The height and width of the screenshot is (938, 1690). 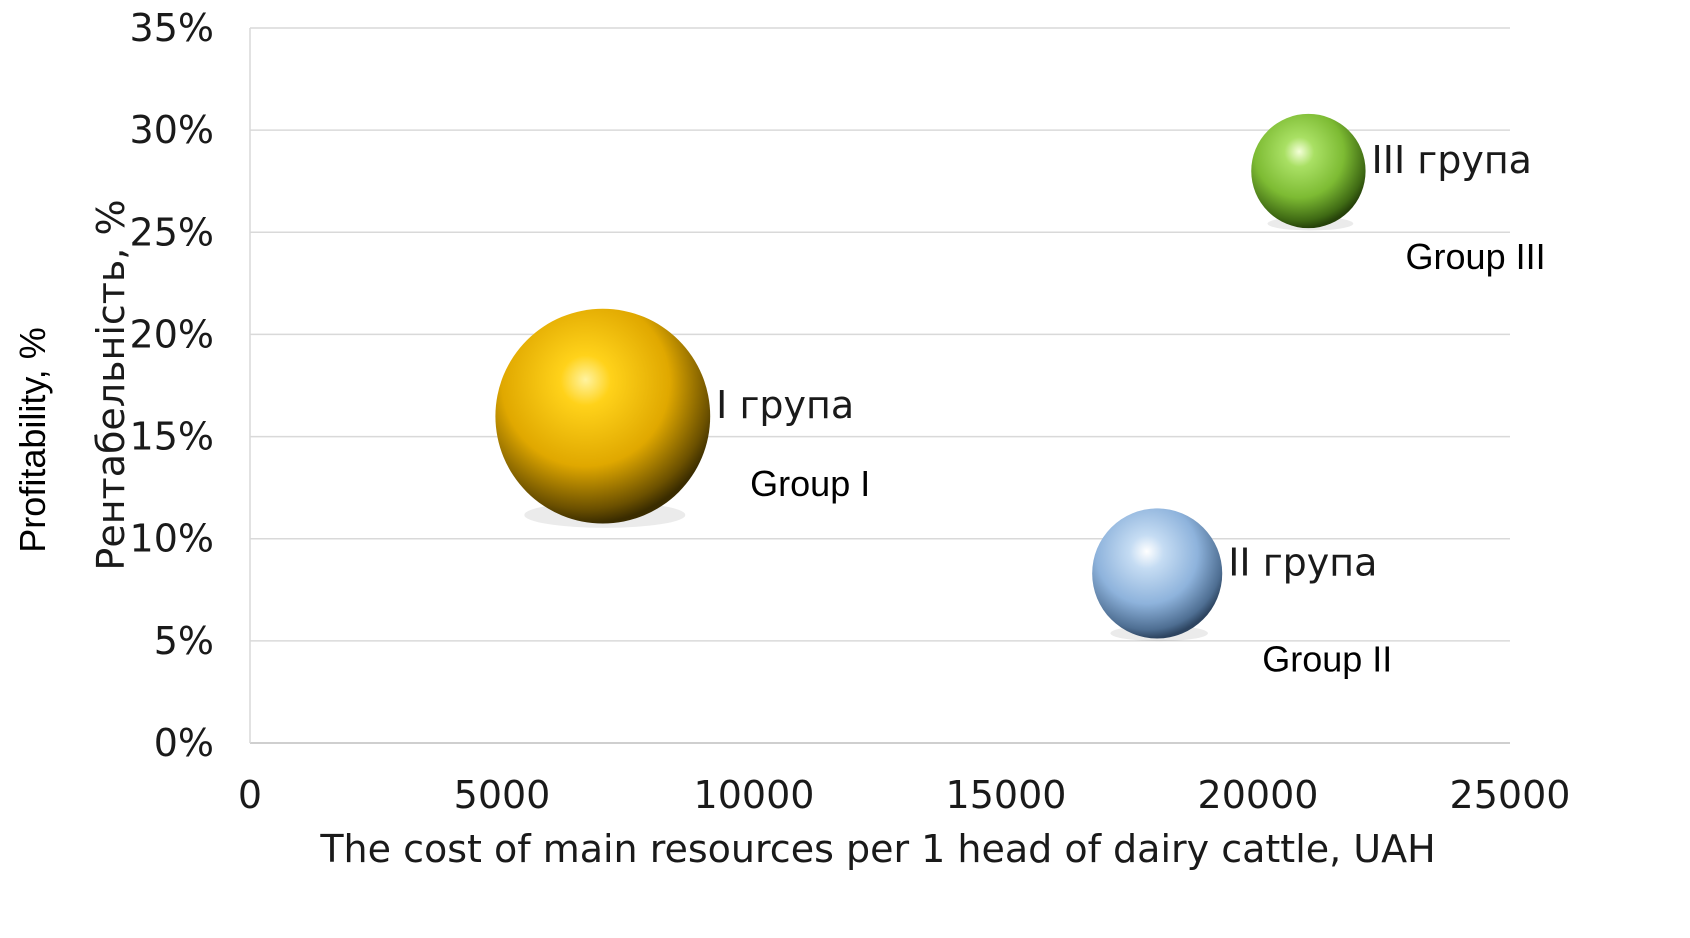 What do you see at coordinates (1476, 256) in the screenshot?
I see `bubble-label-en: Group III` at bounding box center [1476, 256].